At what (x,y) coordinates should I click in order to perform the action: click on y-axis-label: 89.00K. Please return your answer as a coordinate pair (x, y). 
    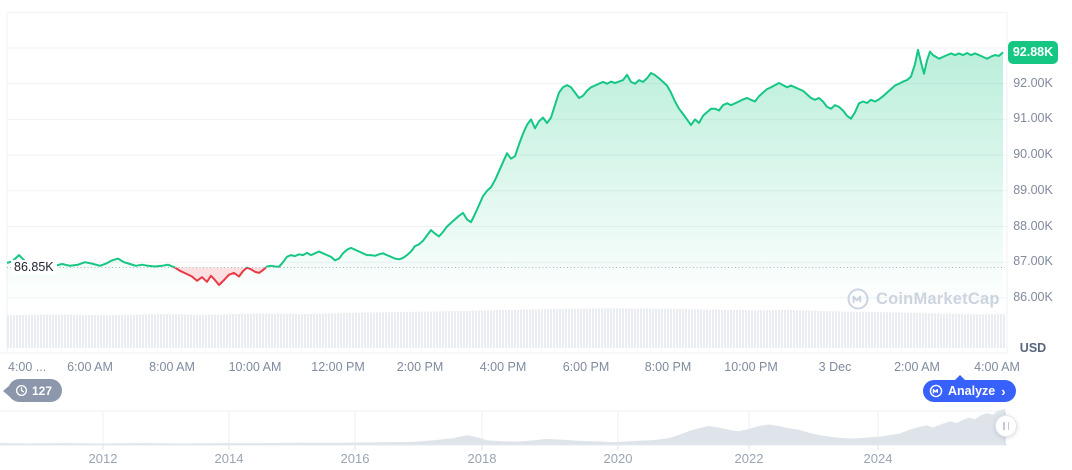
    Looking at the image, I should click on (1033, 189).